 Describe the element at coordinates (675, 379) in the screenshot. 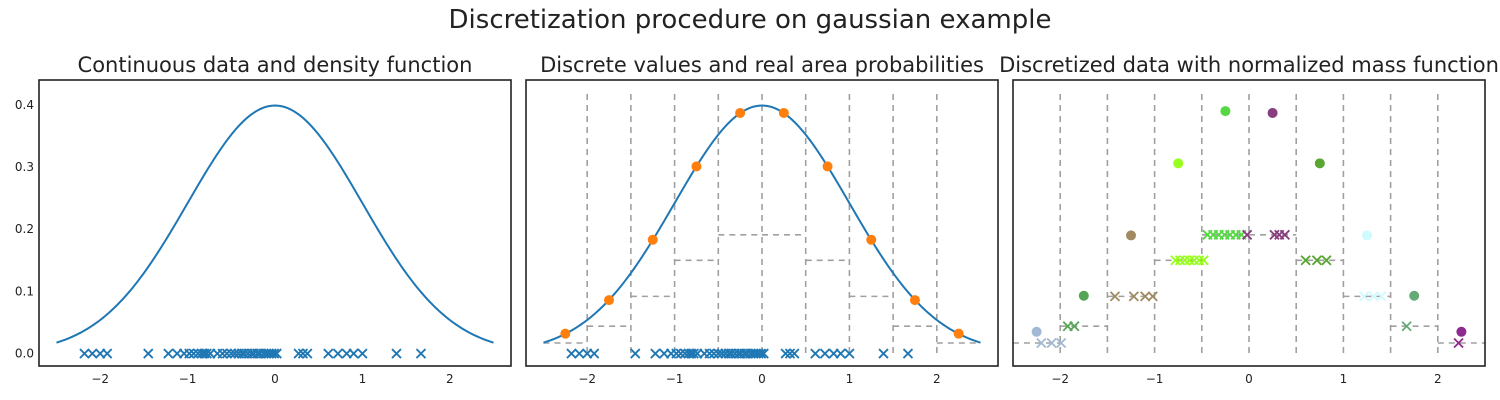

I see `x-tick-label: −1` at that location.